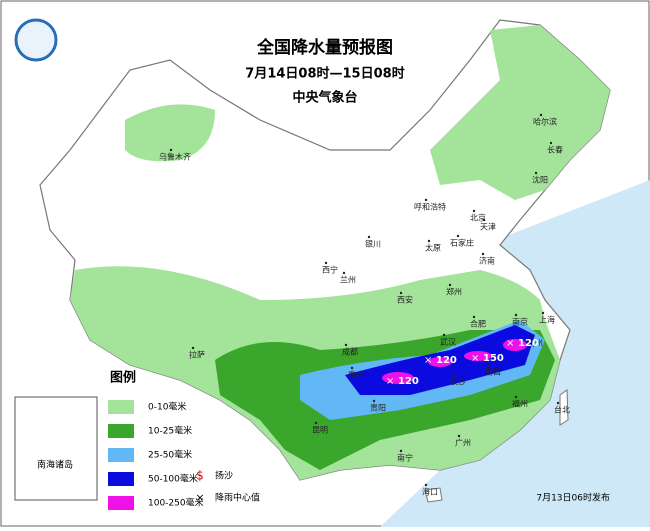  Describe the element at coordinates (237, 498) in the screenshot. I see `legend-label: 降雨中心值` at that location.